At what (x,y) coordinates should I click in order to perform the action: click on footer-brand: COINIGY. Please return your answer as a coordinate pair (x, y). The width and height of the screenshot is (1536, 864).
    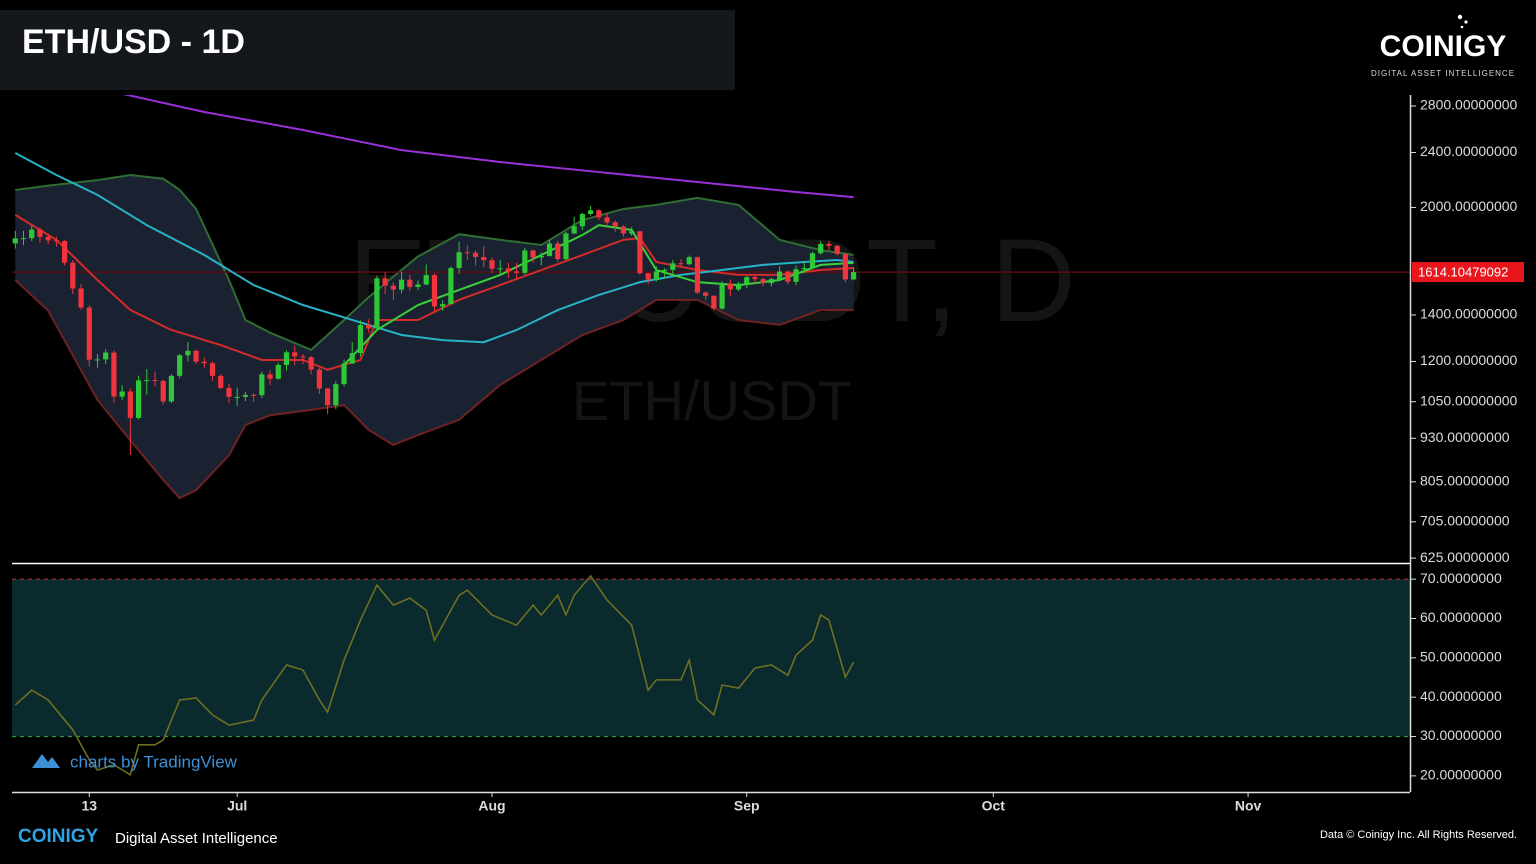
    Looking at the image, I should click on (58, 836).